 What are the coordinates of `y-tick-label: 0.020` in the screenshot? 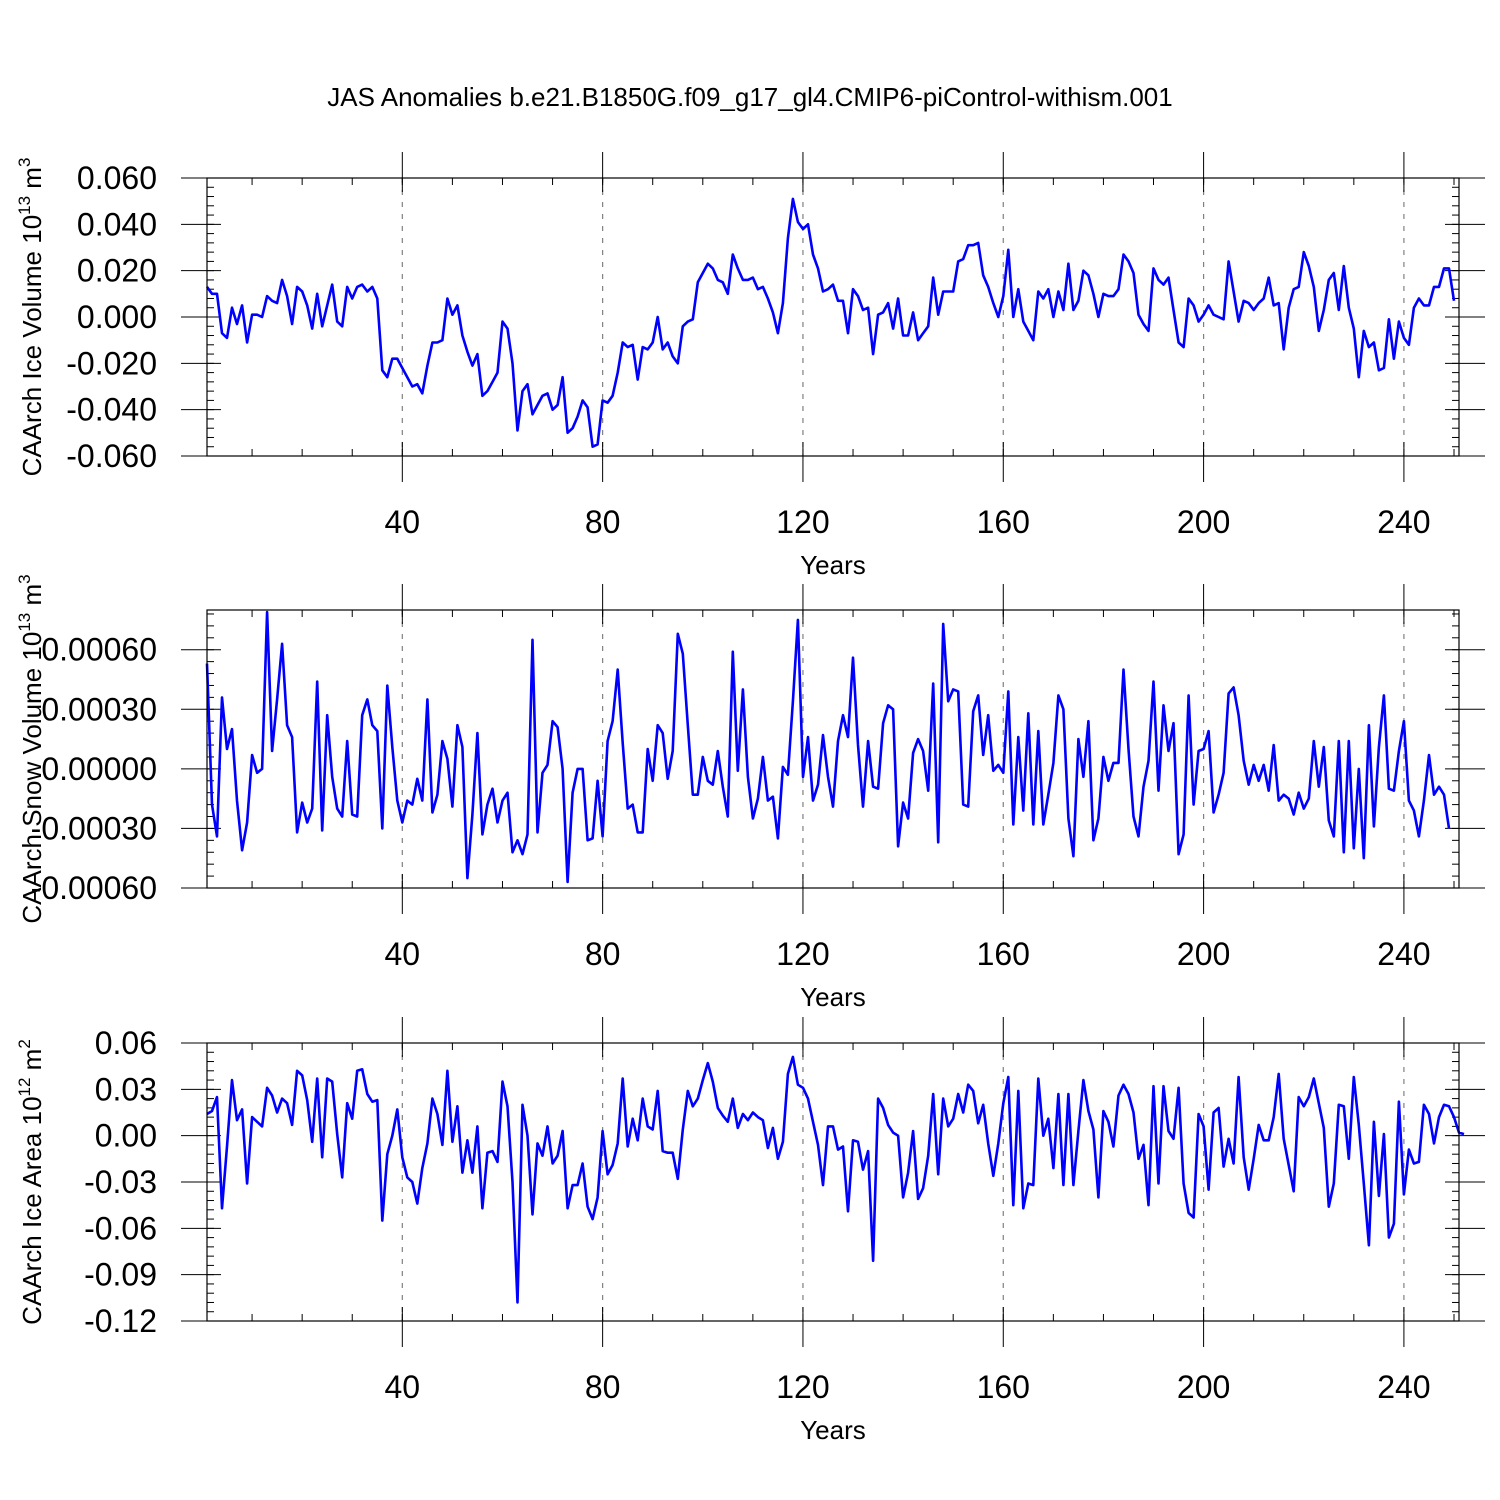 It's located at (117, 271).